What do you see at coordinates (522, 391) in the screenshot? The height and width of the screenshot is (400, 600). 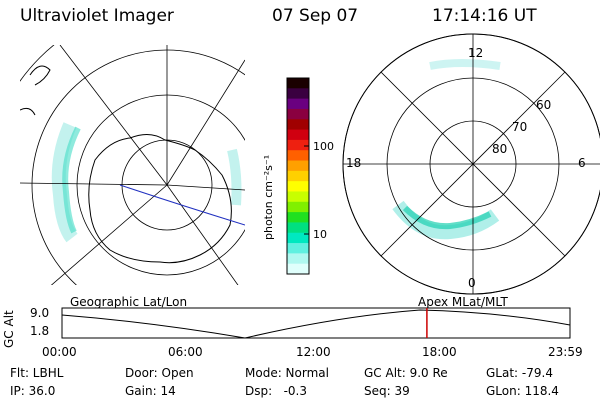 I see `info-glon: GLon: 118.4` at bounding box center [522, 391].